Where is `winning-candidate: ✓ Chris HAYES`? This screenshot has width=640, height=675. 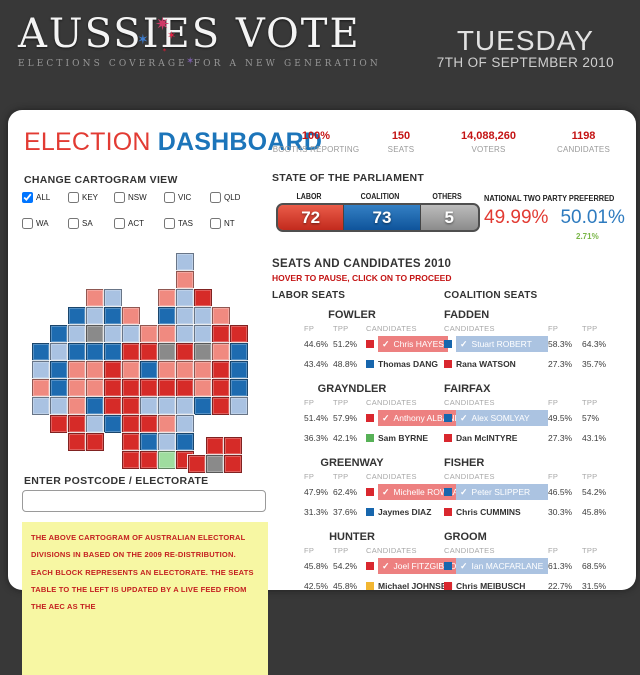
winning-candidate: ✓ Chris HAYES is located at coordinates (413, 344).